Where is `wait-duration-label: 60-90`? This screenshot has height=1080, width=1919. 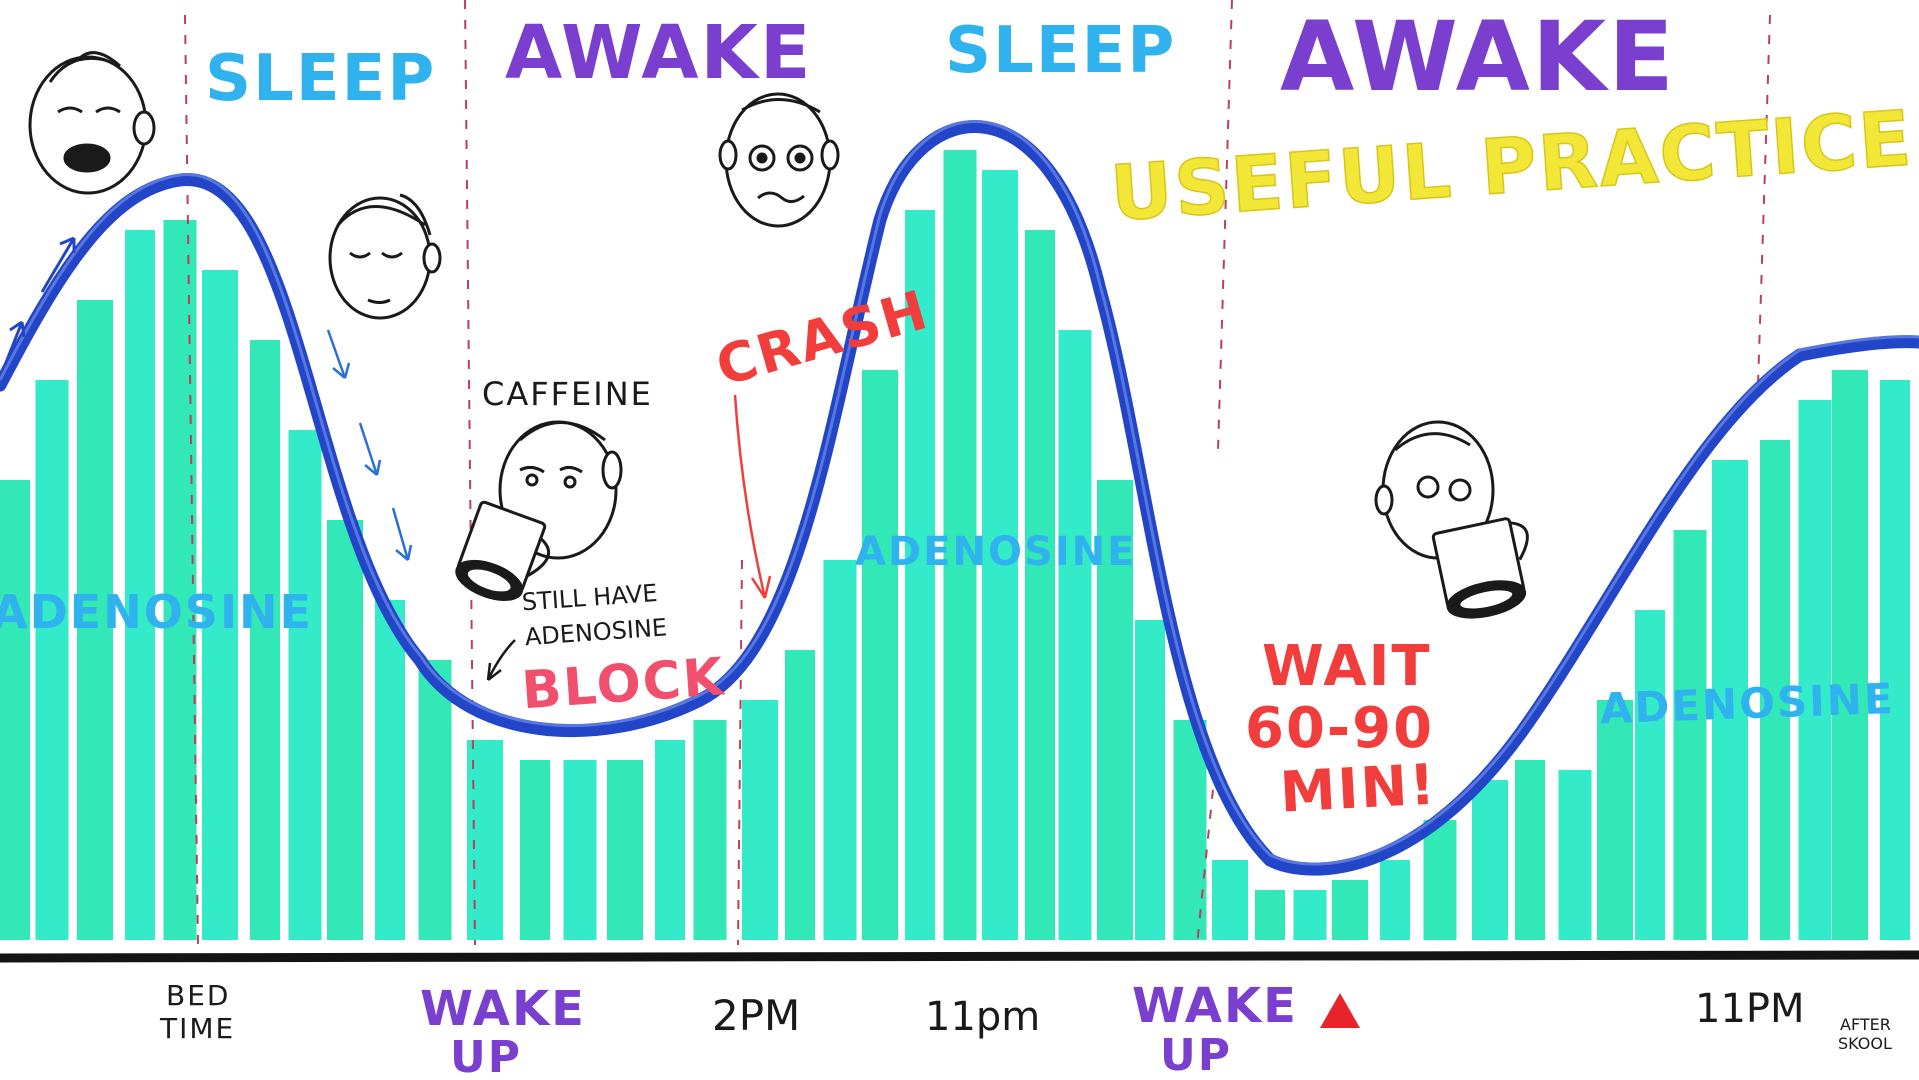
wait-duration-label: 60-90 is located at coordinates (1339, 728).